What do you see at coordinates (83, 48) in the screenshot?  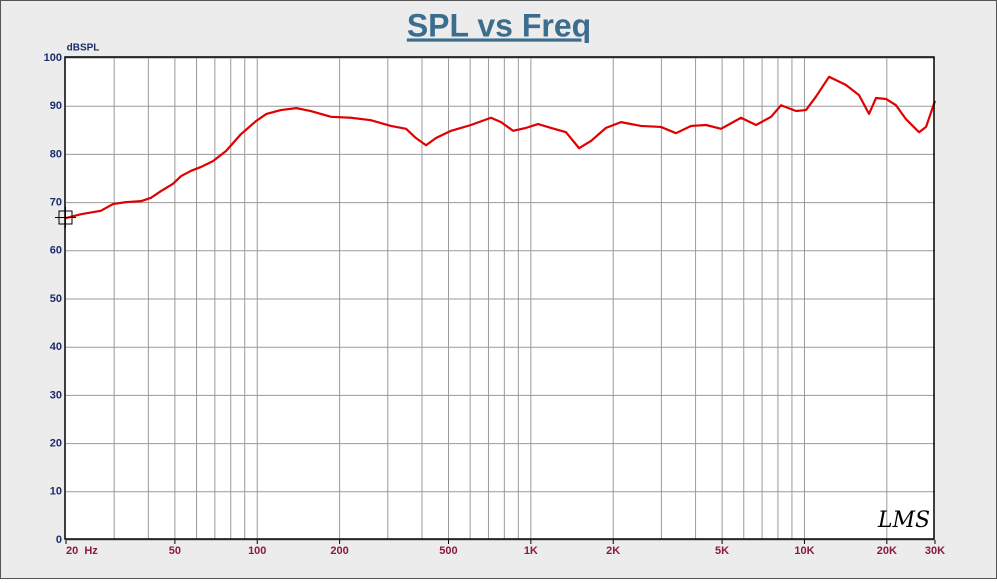 I see `y-axis-label: dBSPL` at bounding box center [83, 48].